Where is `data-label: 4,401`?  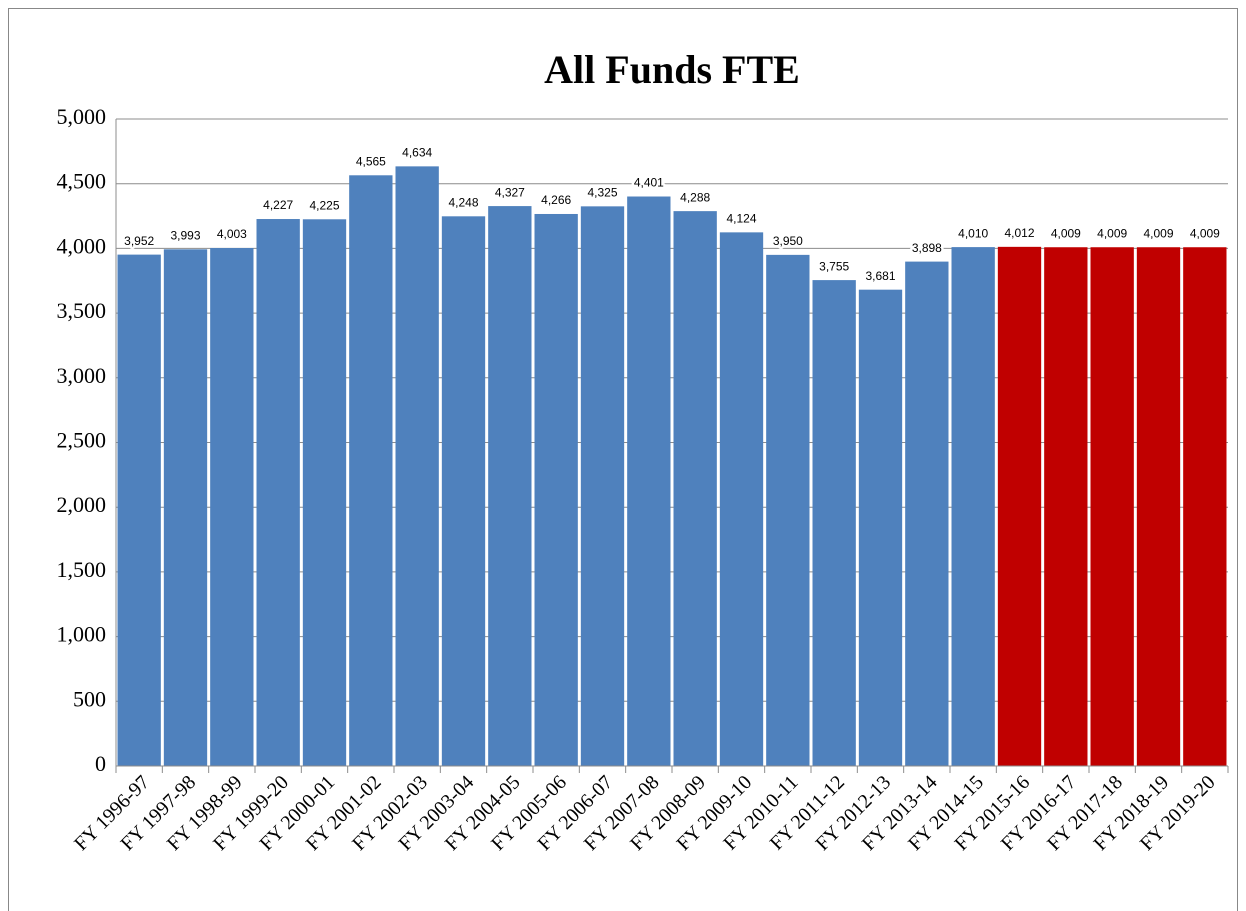
data-label: 4,401 is located at coordinates (649, 183).